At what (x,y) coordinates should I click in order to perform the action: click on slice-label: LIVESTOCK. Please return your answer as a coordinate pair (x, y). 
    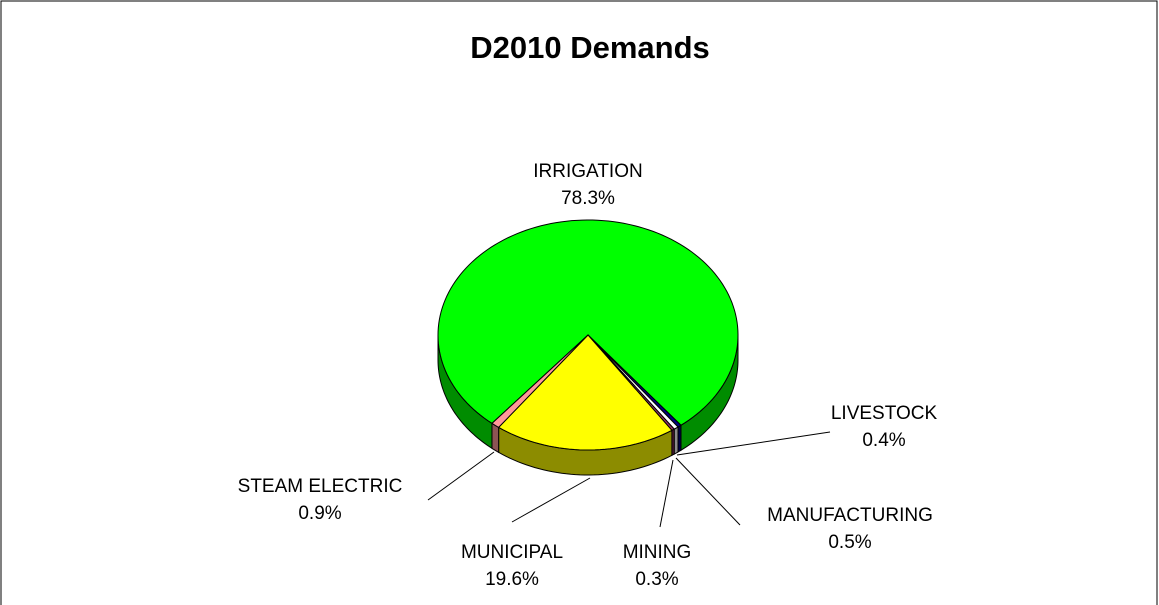
    Looking at the image, I should click on (884, 413).